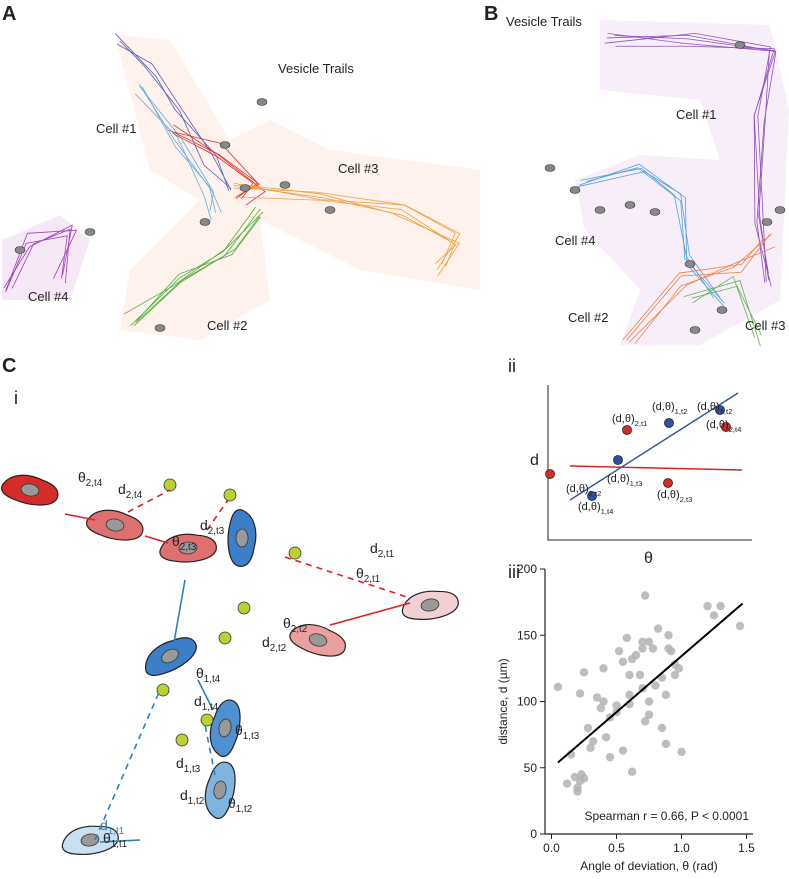 The image size is (789, 879). Describe the element at coordinates (668, 495) in the screenshot. I see `label-base: (d,θ)` at that location.